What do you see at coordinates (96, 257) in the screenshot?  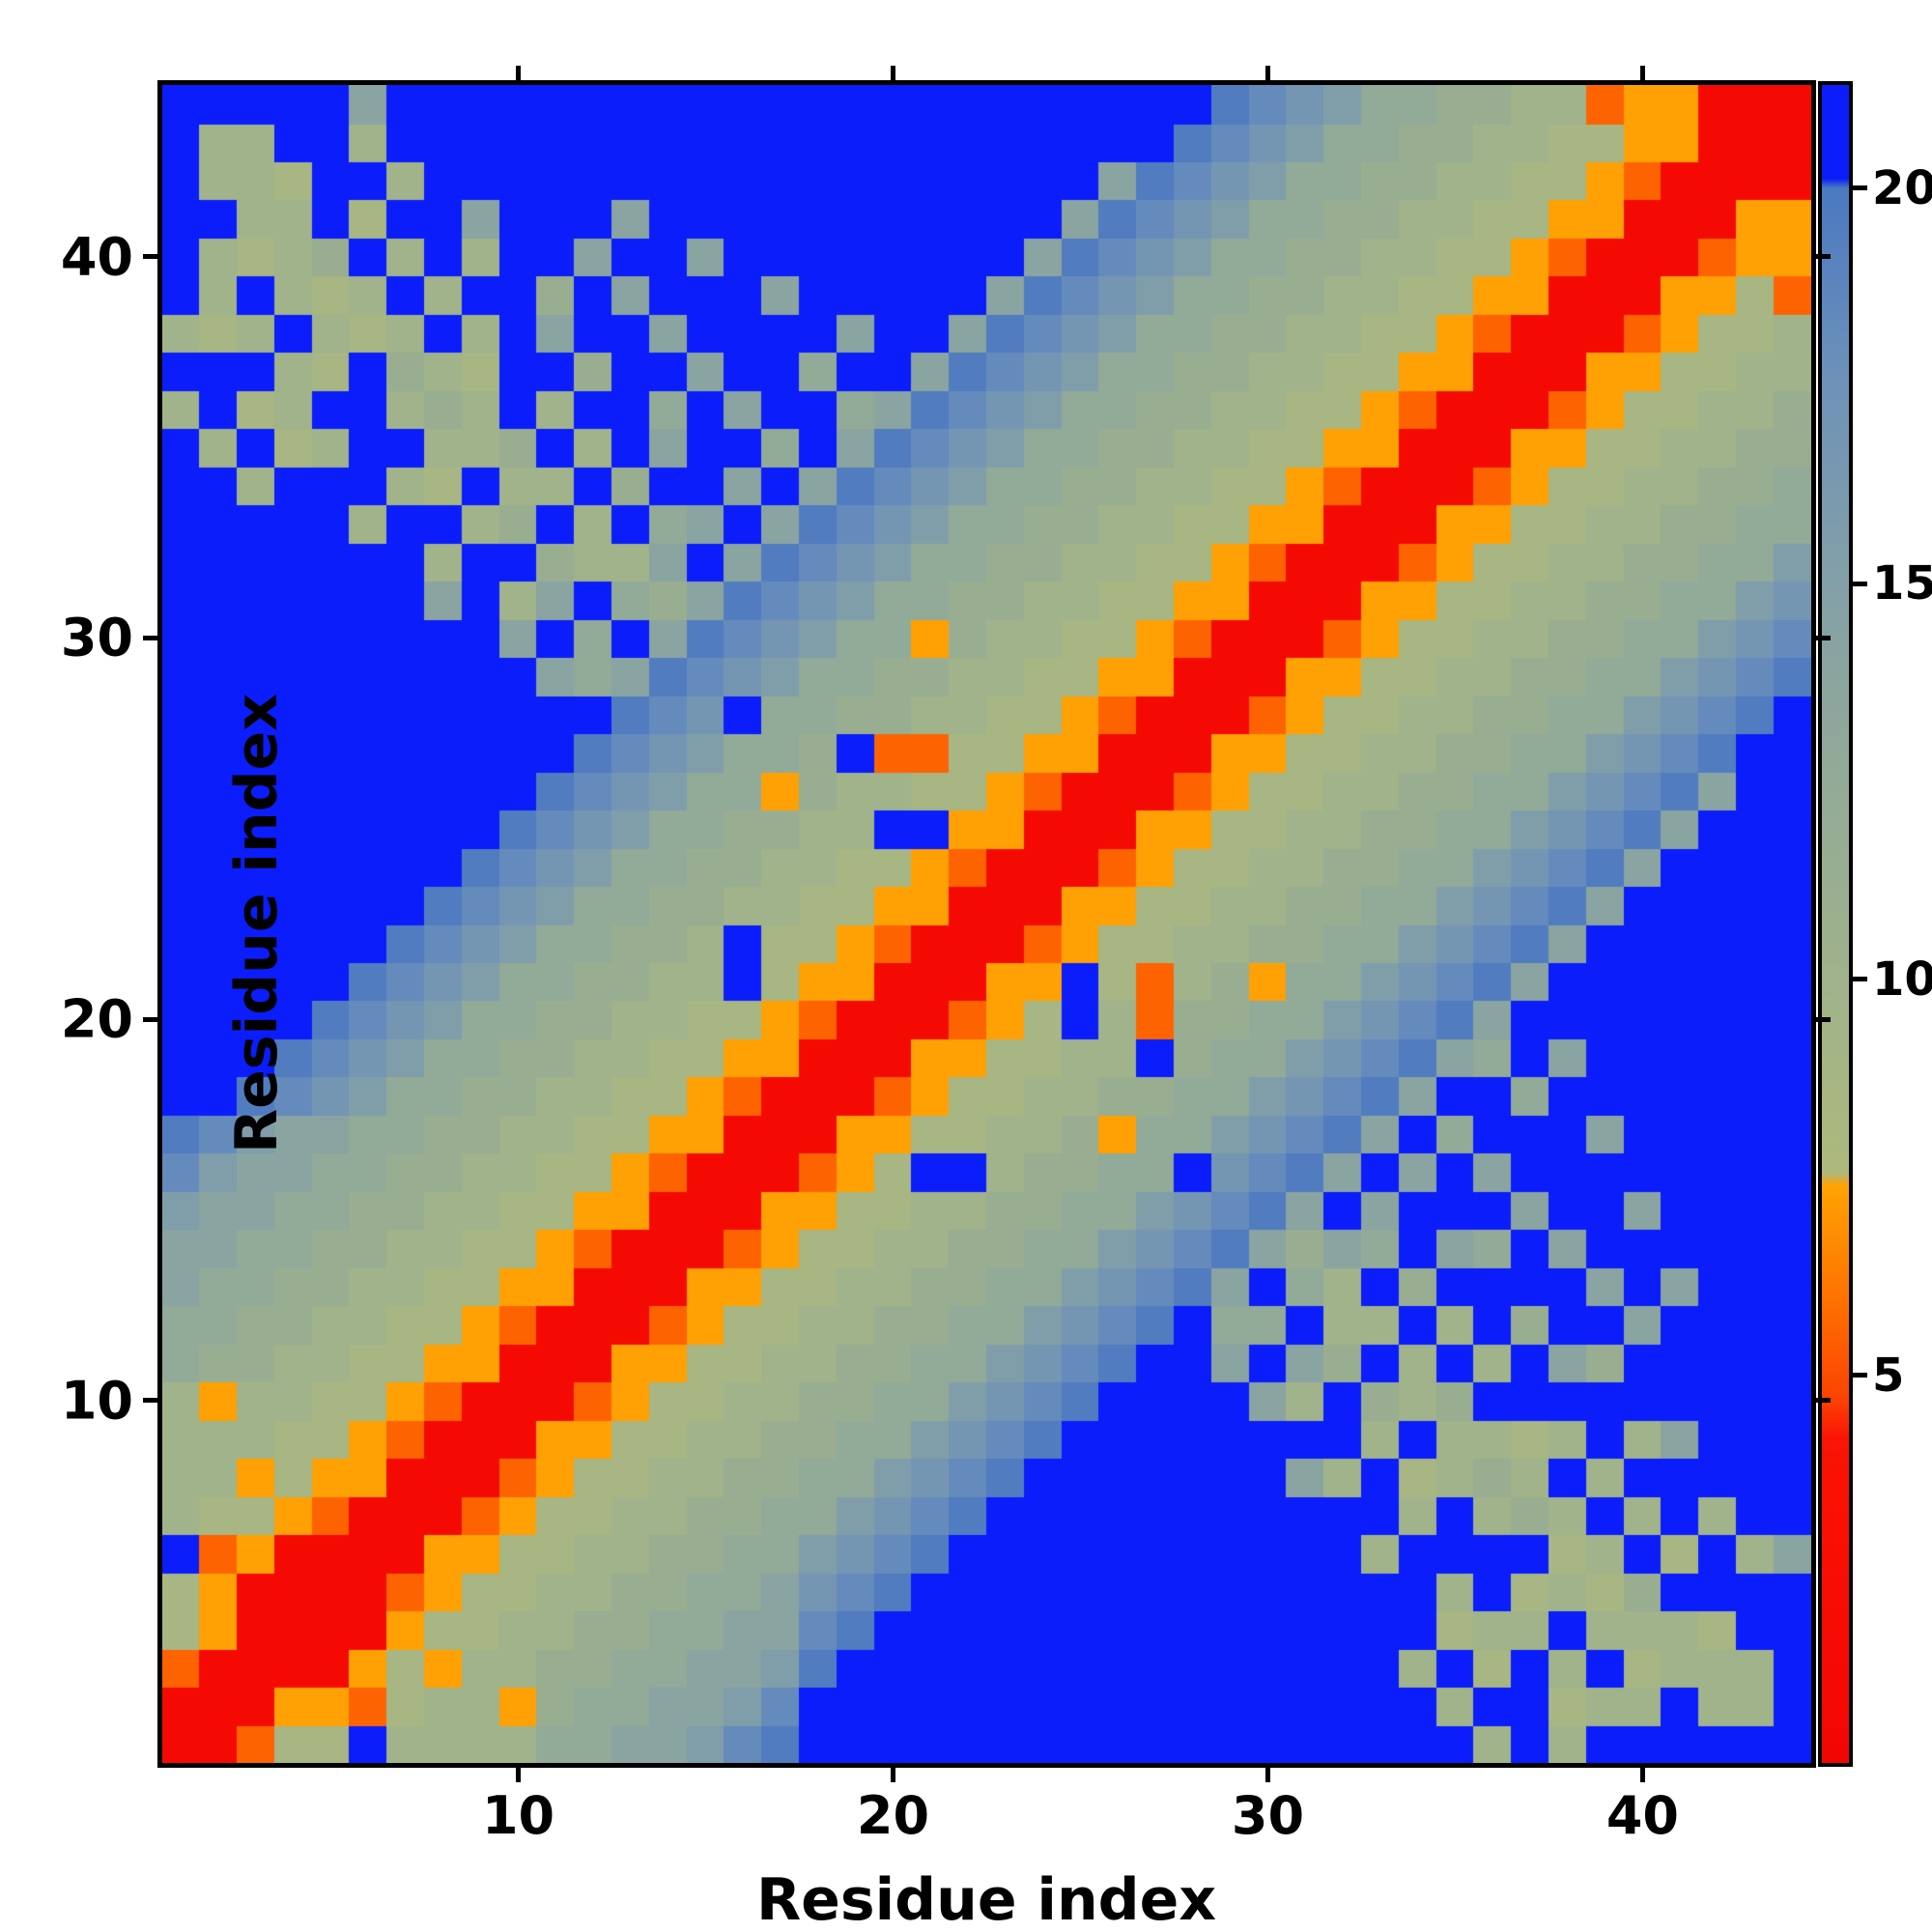 I see `y-tick-label: 40` at bounding box center [96, 257].